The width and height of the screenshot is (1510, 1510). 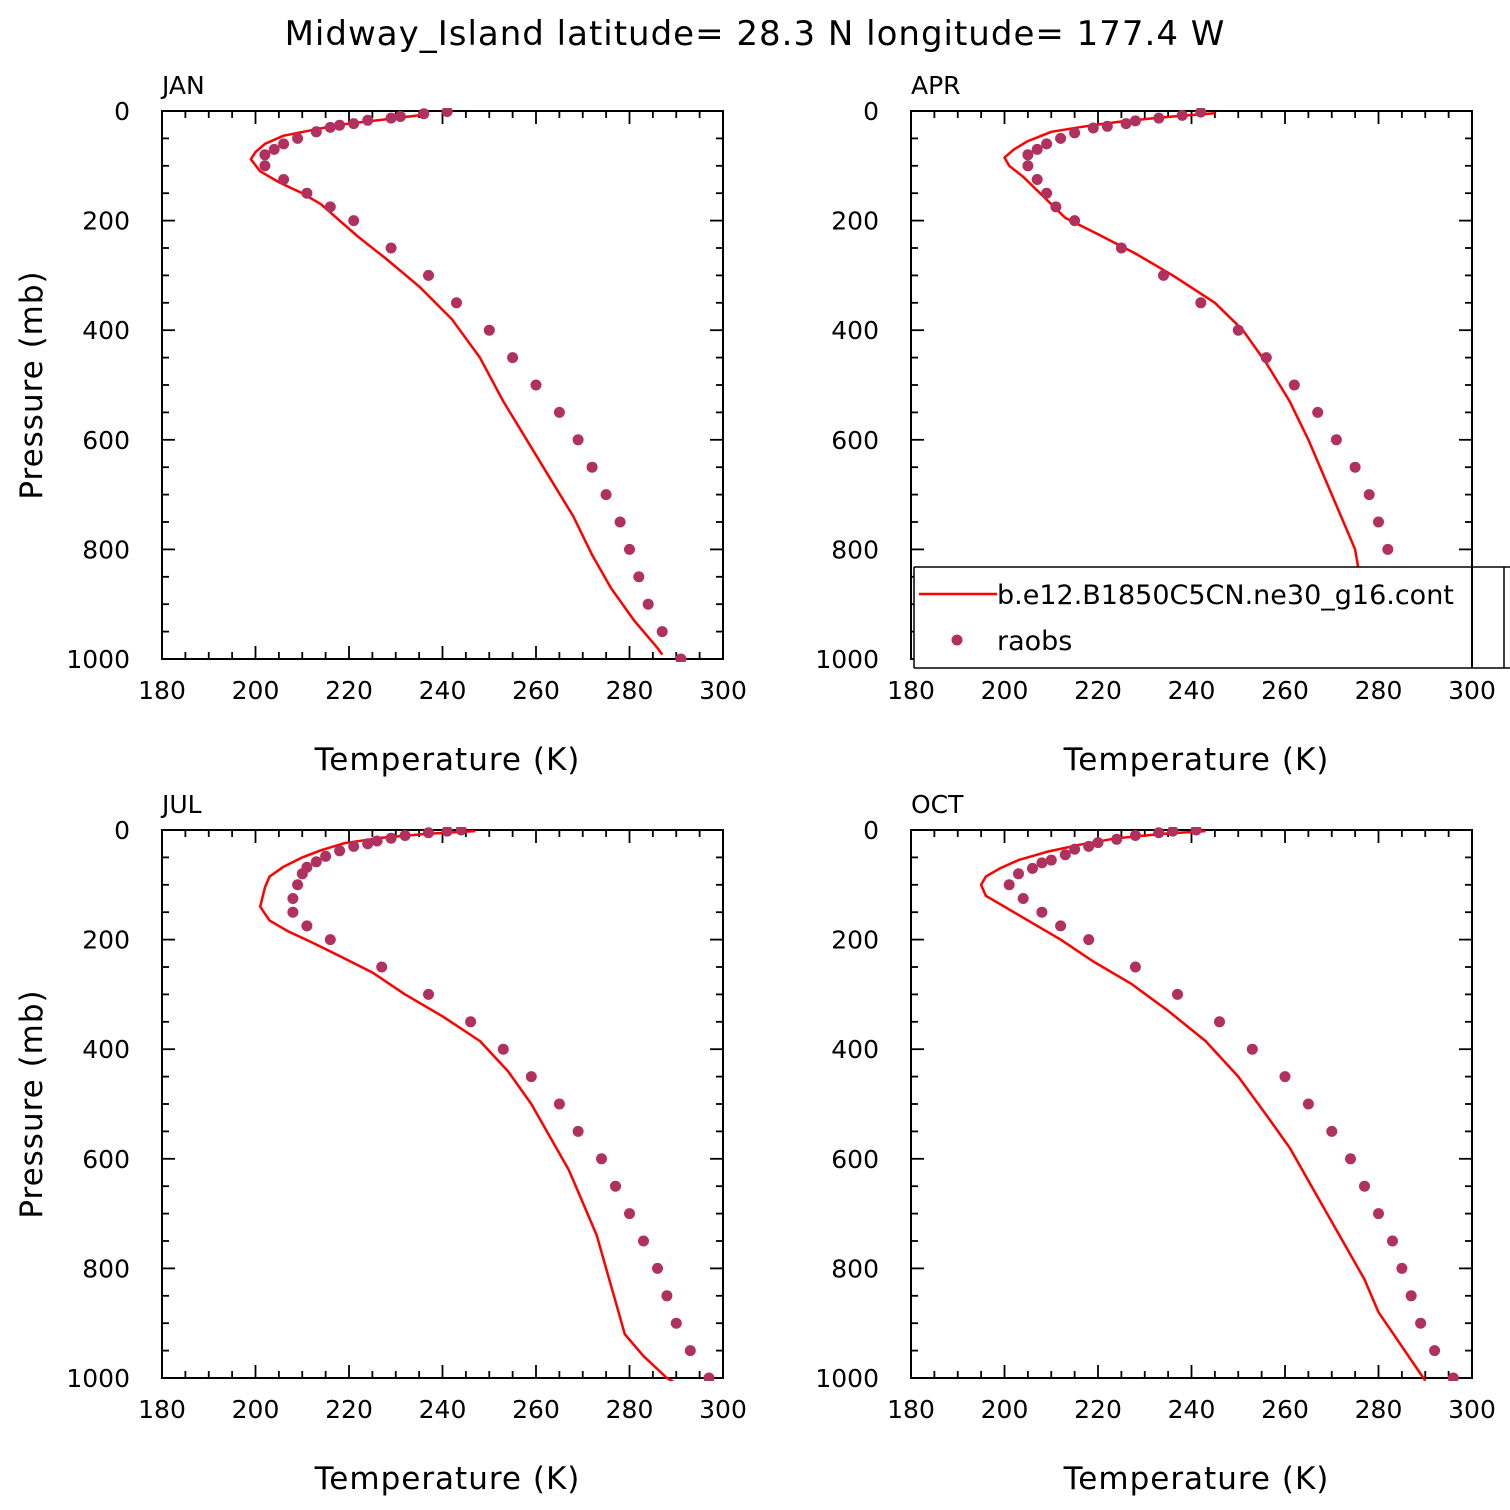 I want to click on panel-label: JAN, so click(x=182, y=85).